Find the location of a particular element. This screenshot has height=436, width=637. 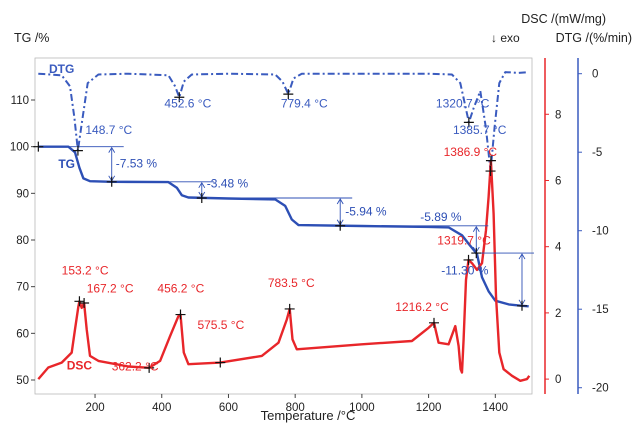

tg-tick-label: 60 is located at coordinates (22, 334).